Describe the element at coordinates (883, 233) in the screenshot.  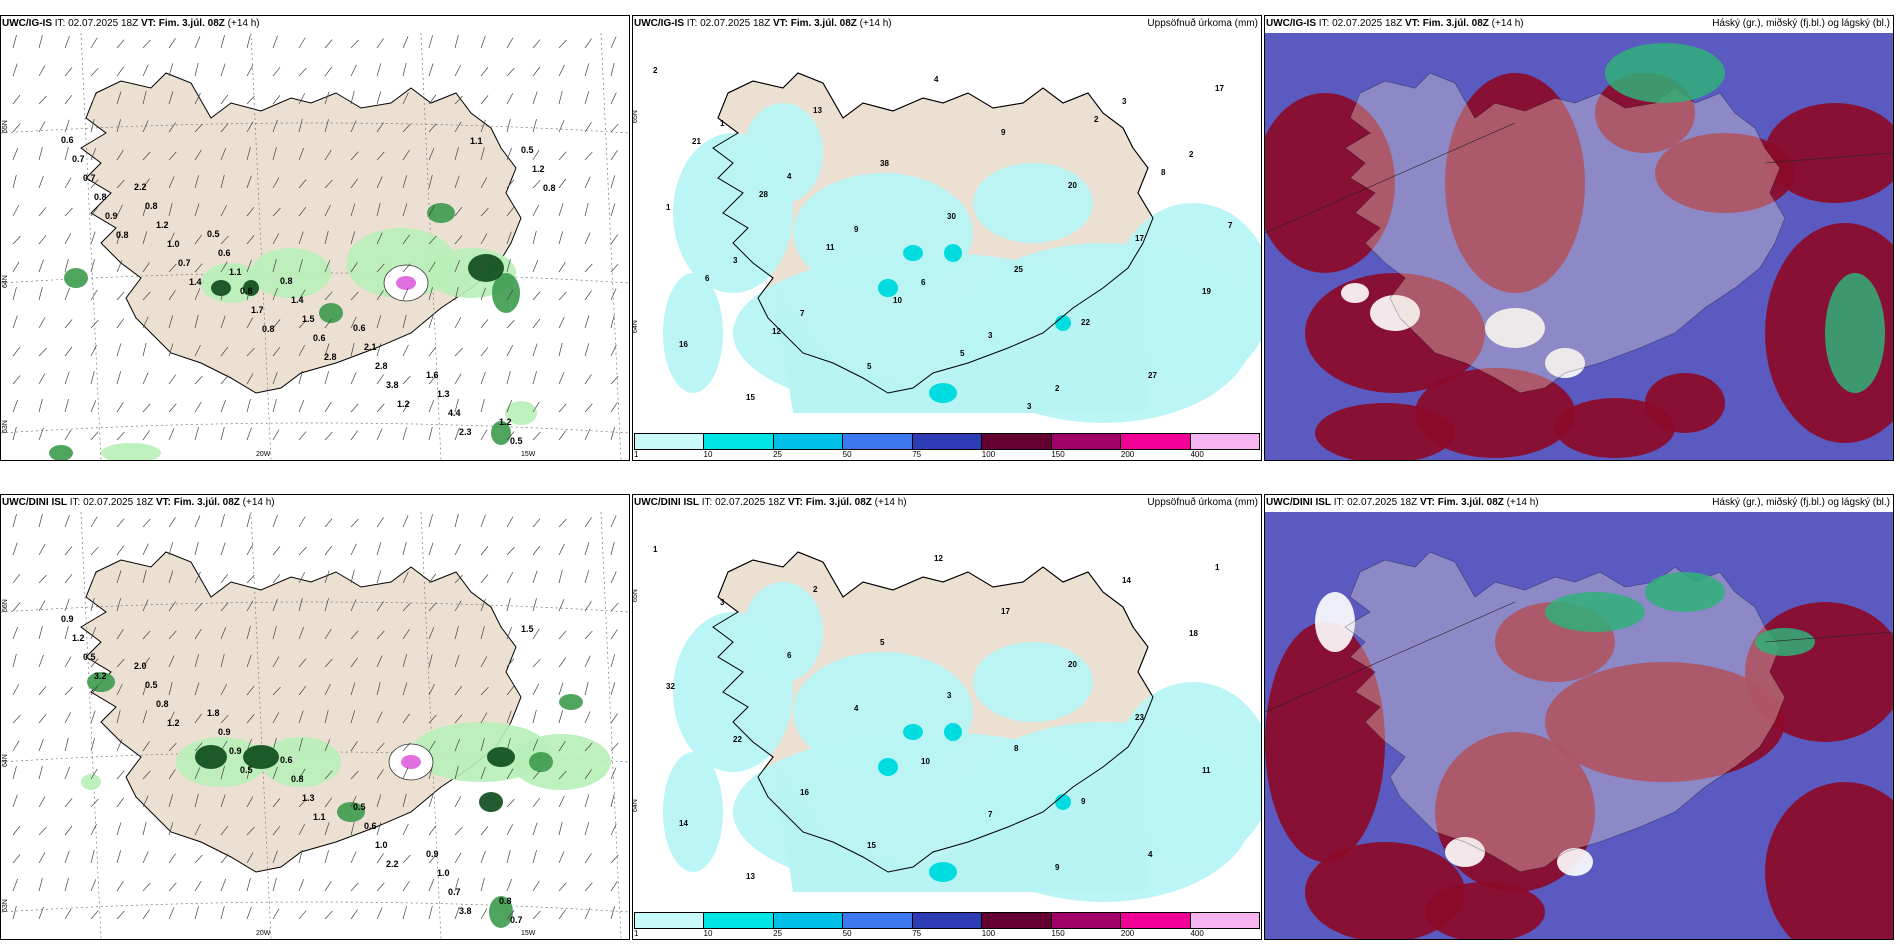
I see `accum-precip-area` at that location.